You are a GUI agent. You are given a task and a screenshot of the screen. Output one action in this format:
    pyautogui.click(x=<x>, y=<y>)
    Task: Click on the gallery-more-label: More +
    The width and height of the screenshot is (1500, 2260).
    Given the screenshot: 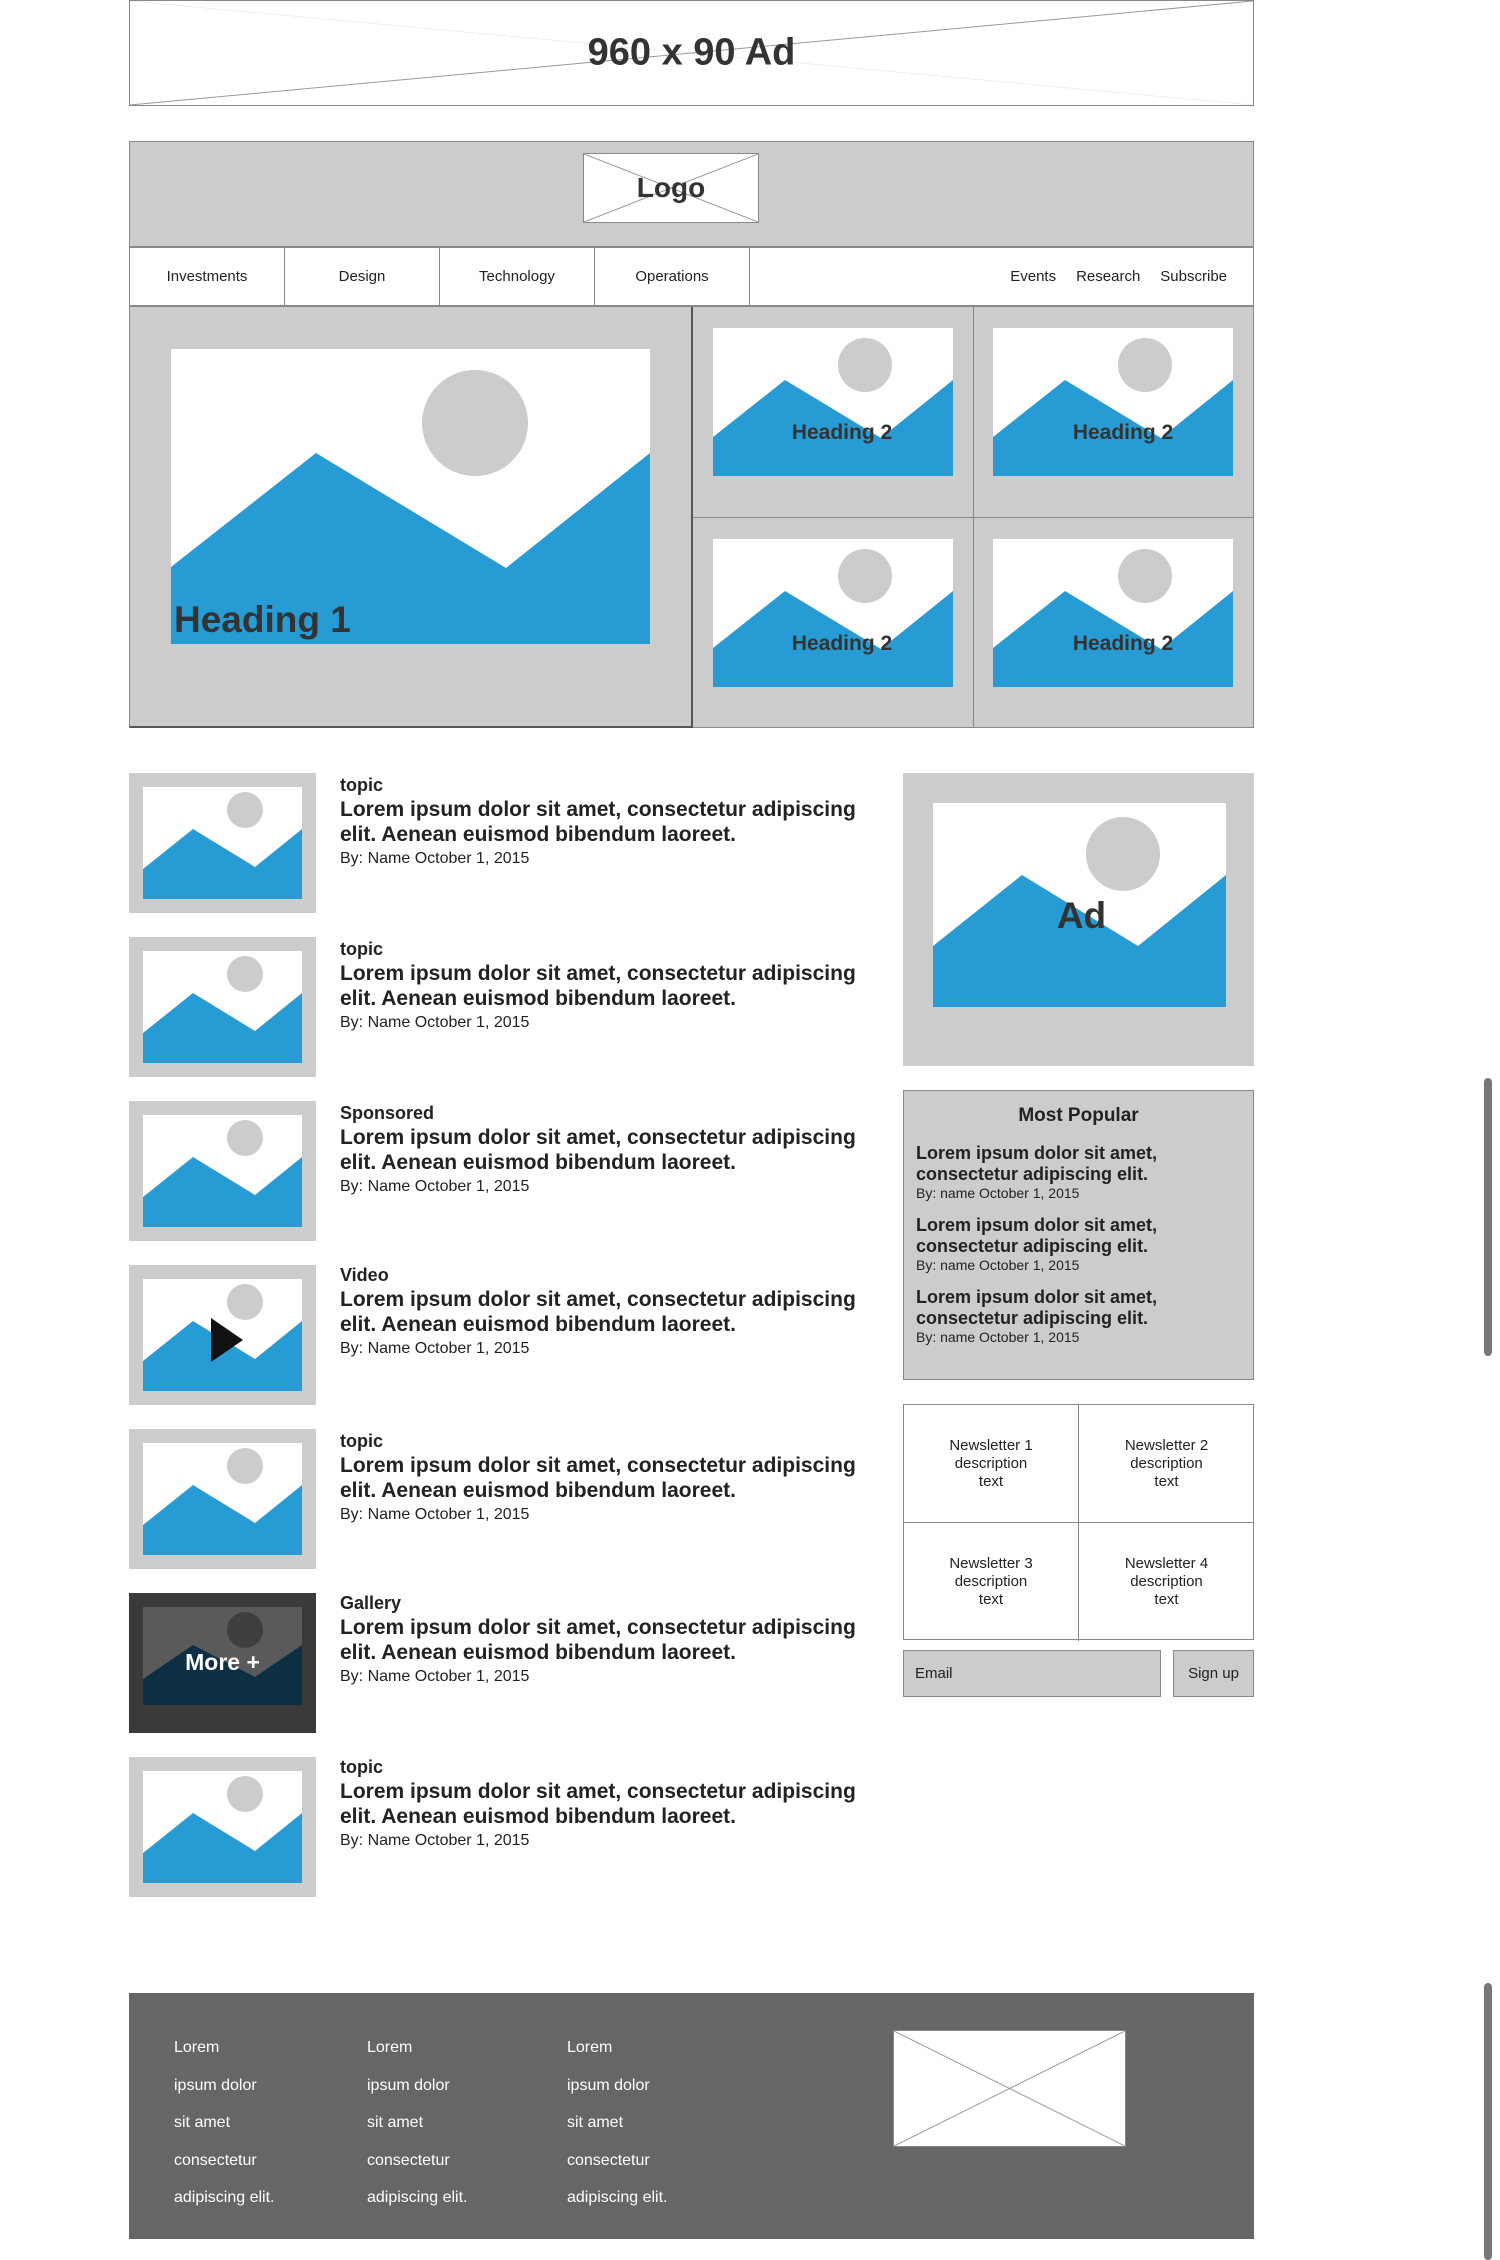 What is the action you would take?
    pyautogui.click(x=222, y=1662)
    